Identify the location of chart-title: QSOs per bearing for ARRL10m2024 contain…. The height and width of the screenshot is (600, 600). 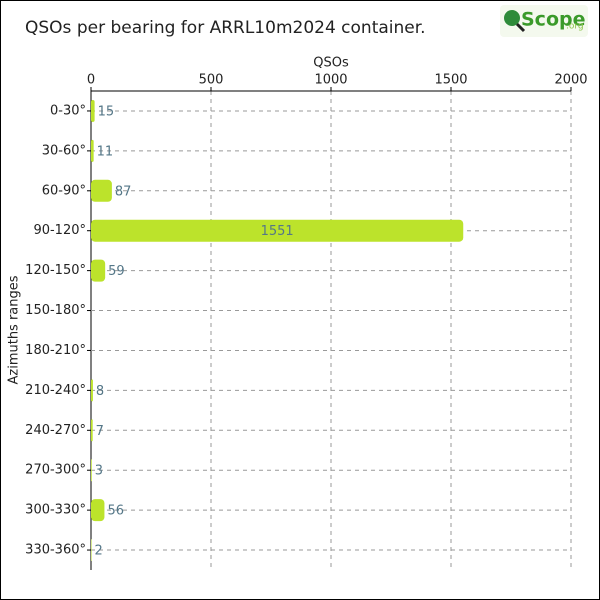
(225, 28).